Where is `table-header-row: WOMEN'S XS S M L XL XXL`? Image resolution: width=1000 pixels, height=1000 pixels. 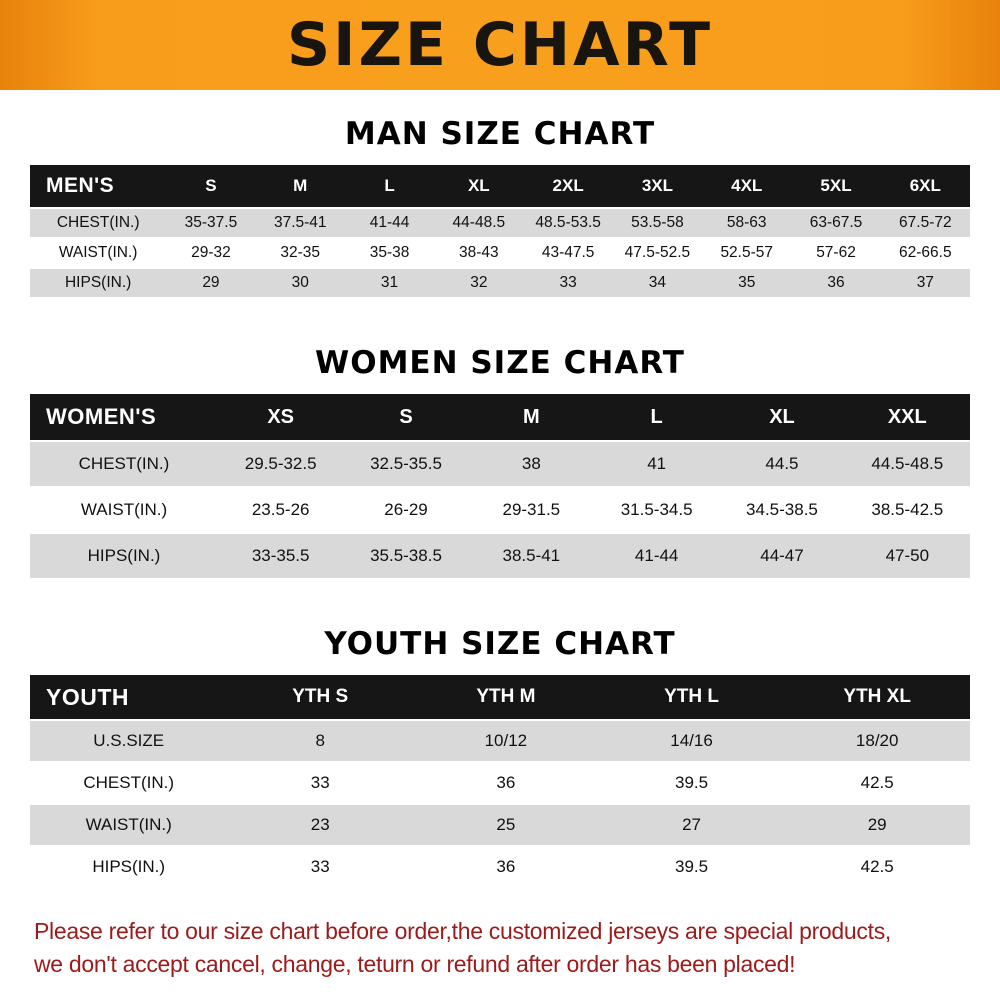
table-header-row: WOMEN'S XS S M L XL XXL is located at coordinates (500, 418).